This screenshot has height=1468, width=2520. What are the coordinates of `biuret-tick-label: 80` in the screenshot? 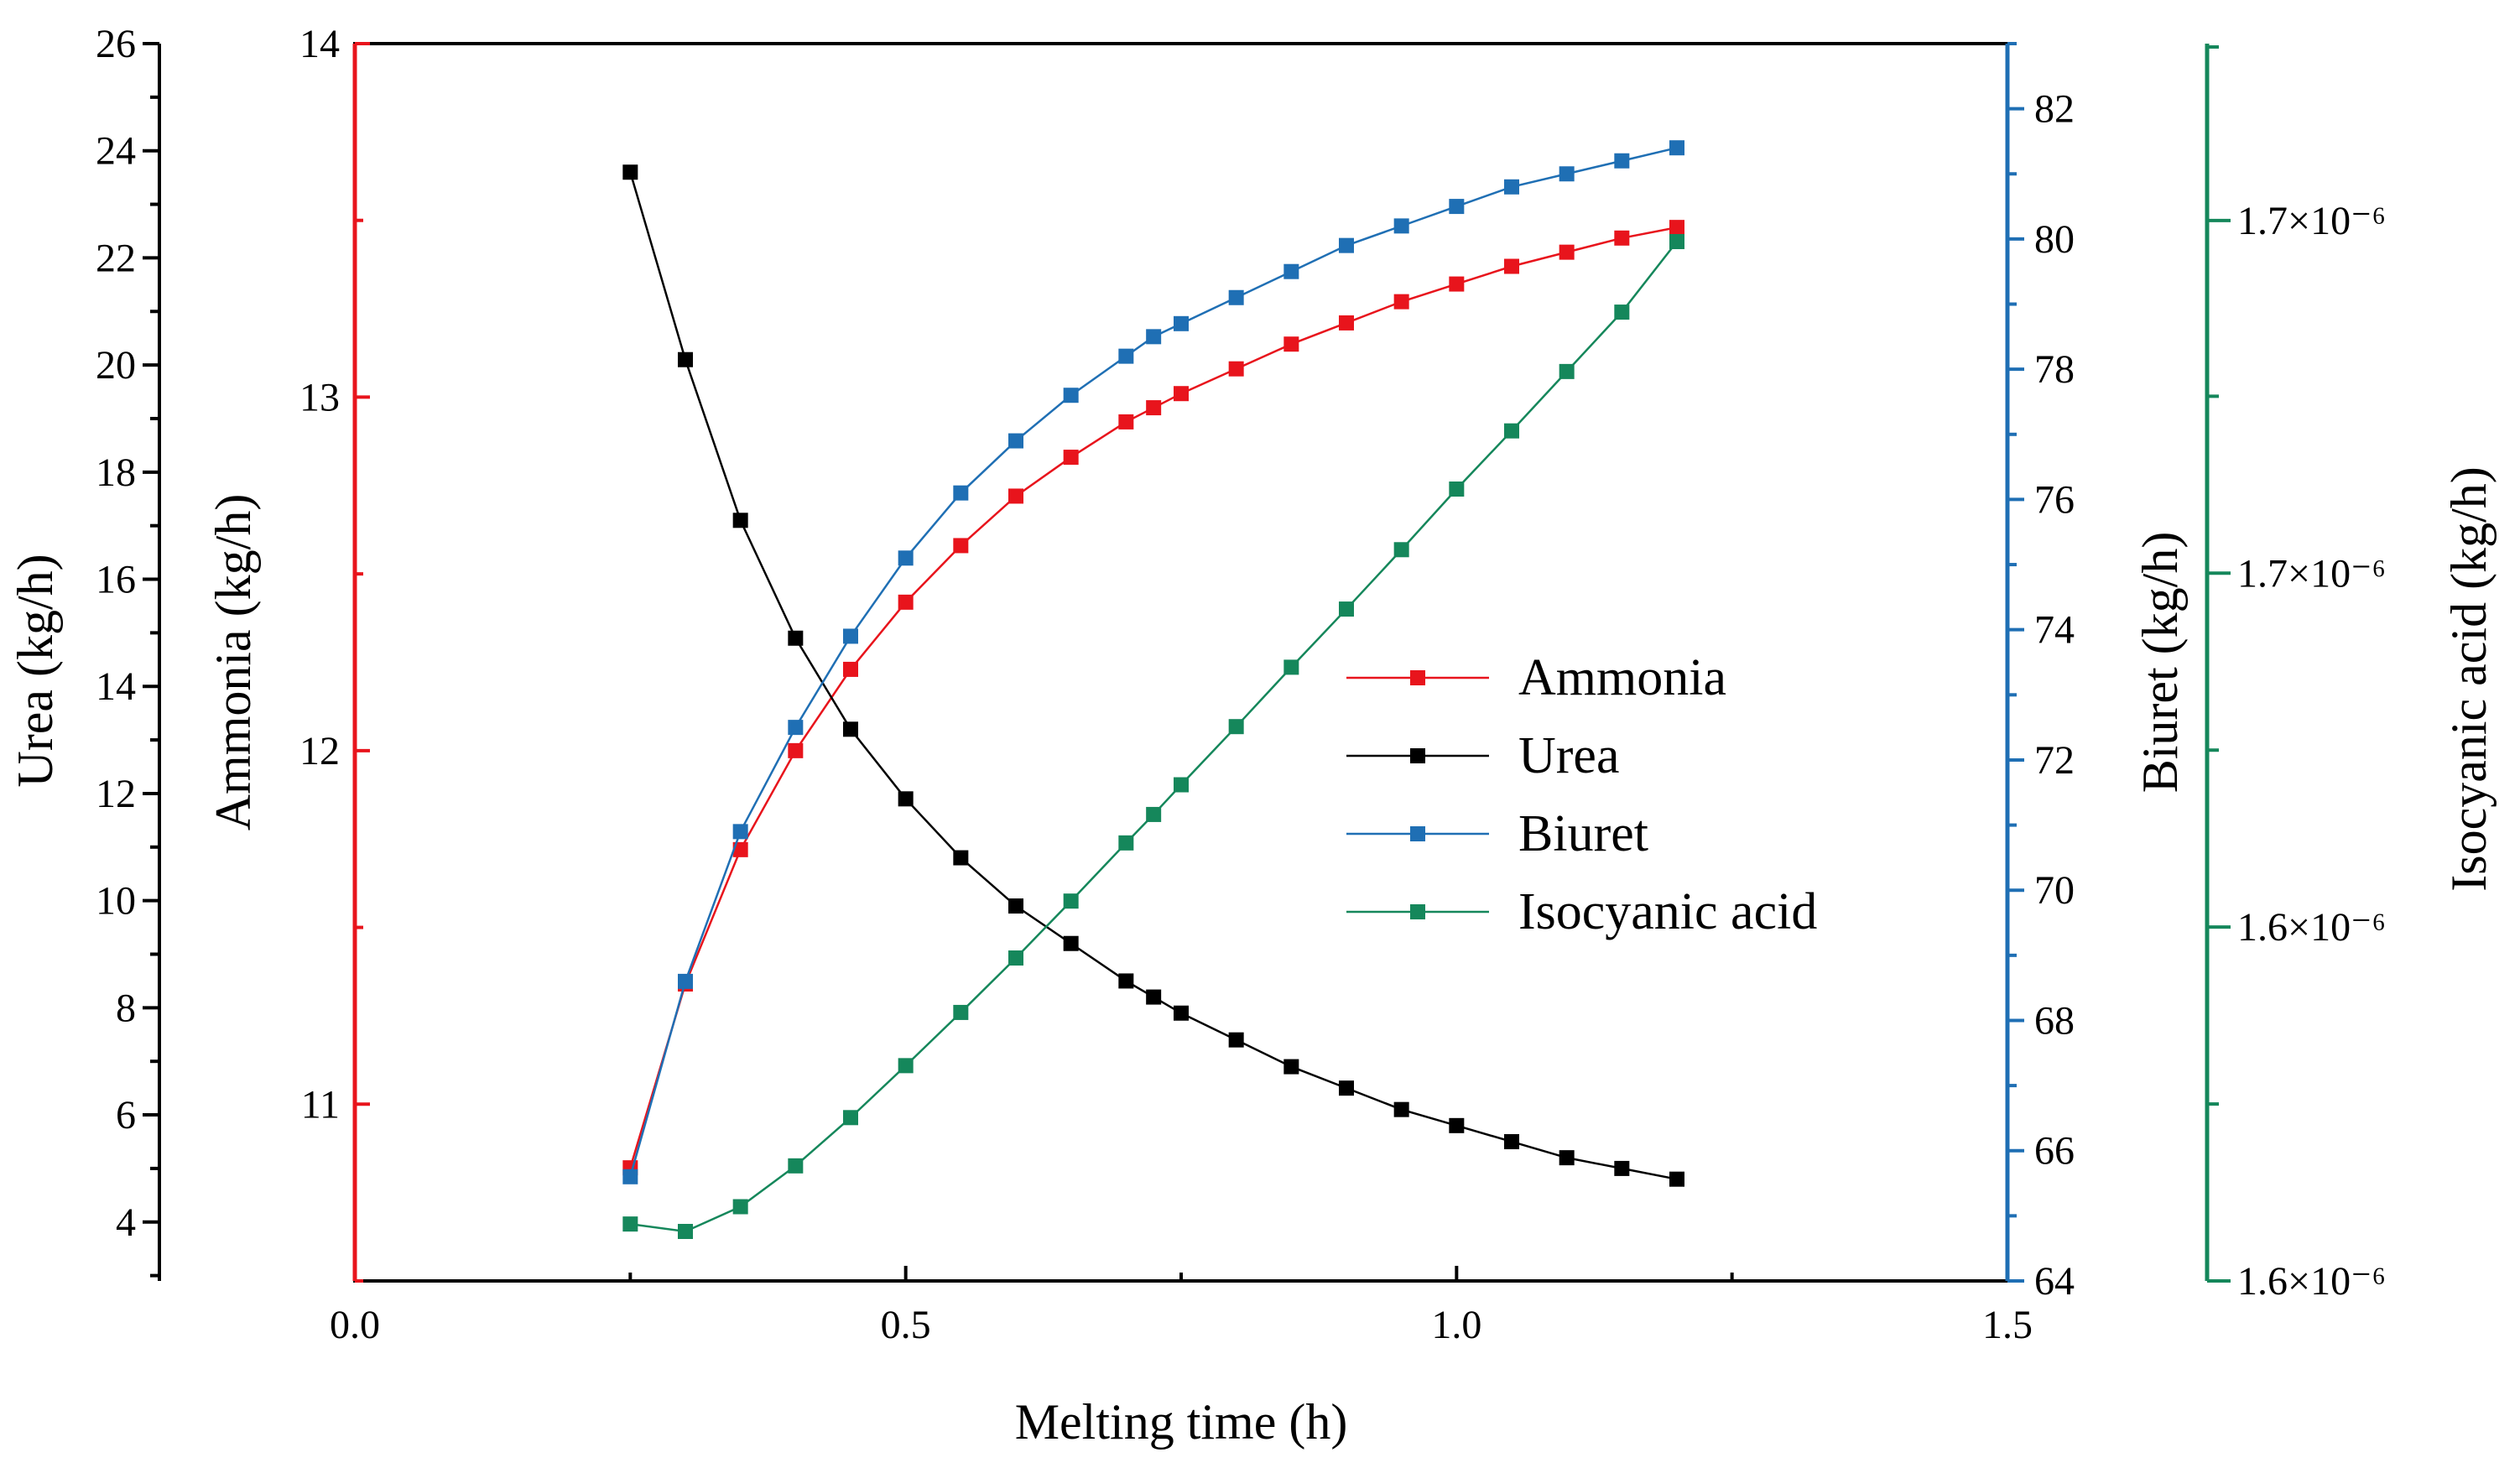 It's located at (2054, 240).